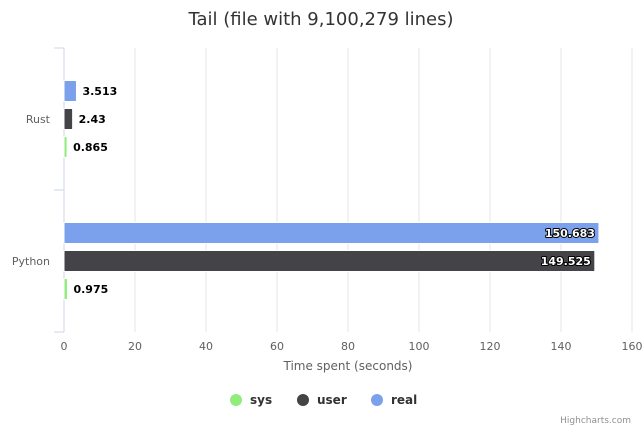 The image size is (642, 428). I want to click on legend-symbol-real, so click(377, 400).